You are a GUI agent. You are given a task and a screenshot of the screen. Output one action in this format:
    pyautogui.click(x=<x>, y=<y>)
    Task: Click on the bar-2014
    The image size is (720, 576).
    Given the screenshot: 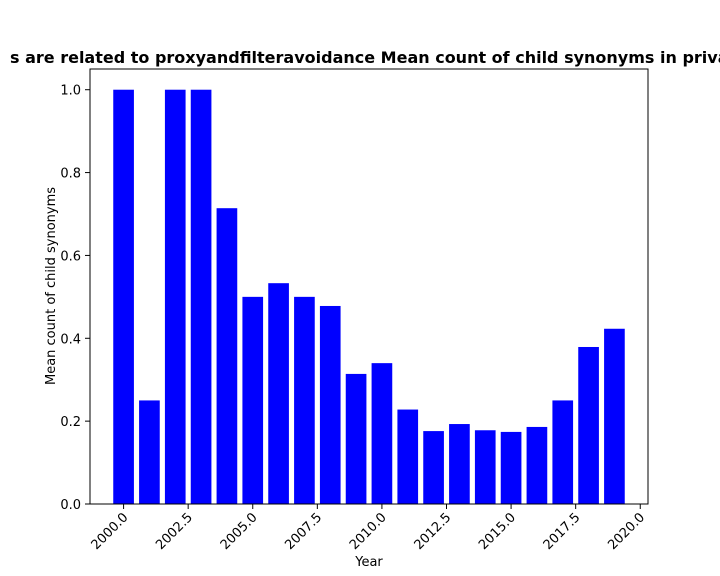 What is the action you would take?
    pyautogui.click(x=485, y=467)
    